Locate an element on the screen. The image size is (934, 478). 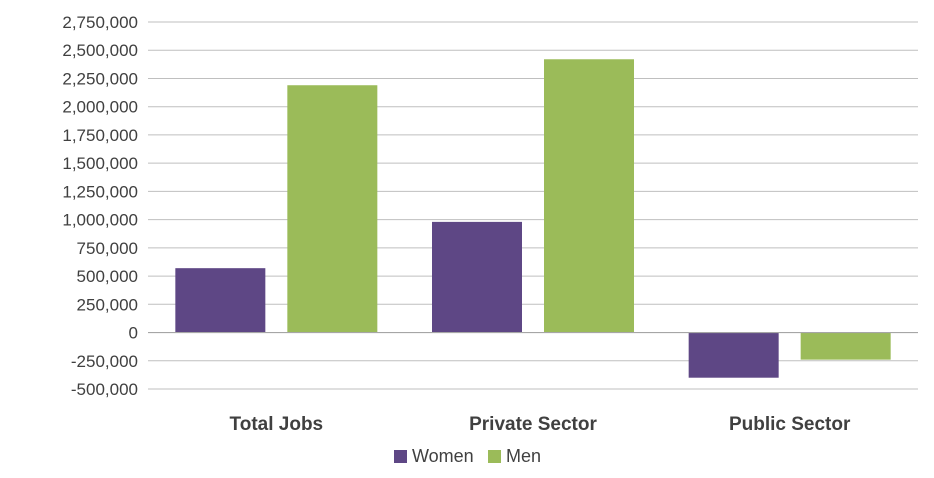
y-tick-label: 0 is located at coordinates (133, 333).